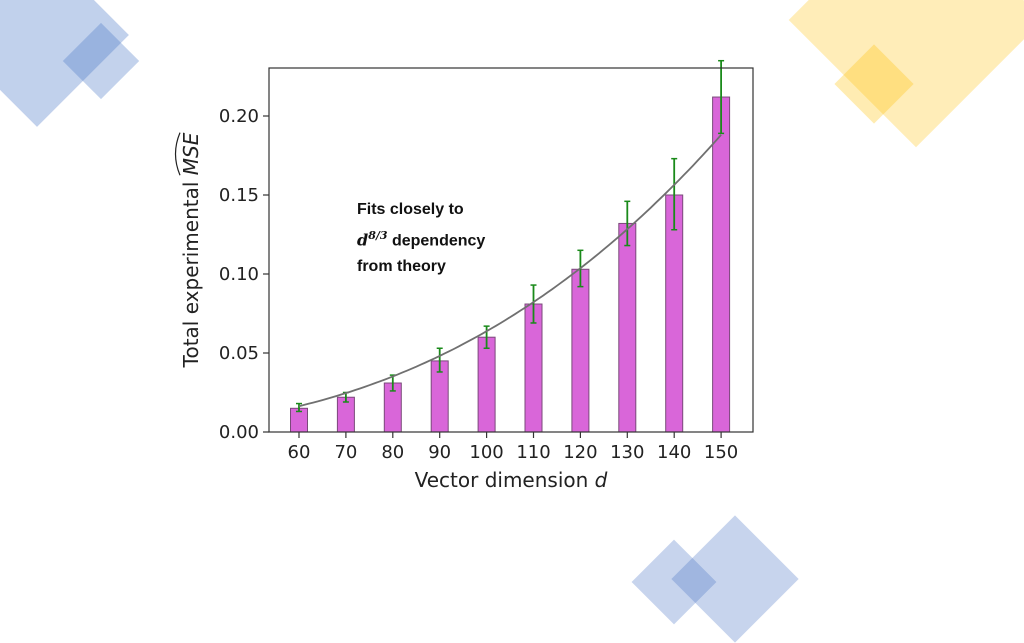  Describe the element at coordinates (513, 447) in the screenshot. I see `x-axis: 60 70 80 90 100 110 120 130 140 150` at that location.